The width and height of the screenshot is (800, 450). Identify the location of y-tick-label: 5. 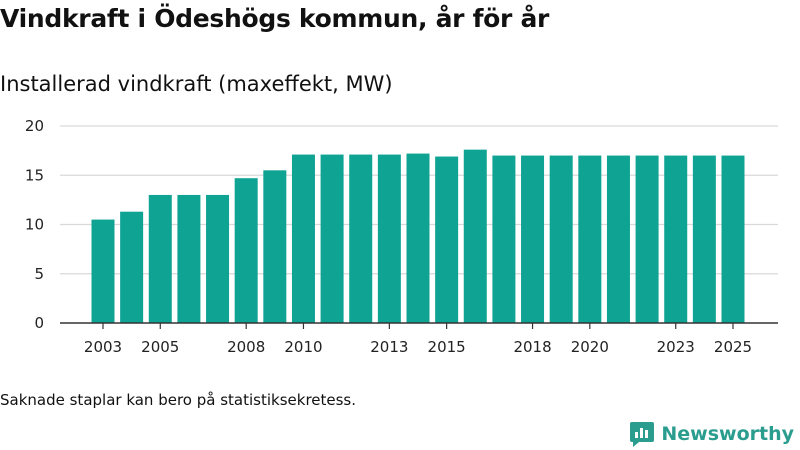
(39, 274).